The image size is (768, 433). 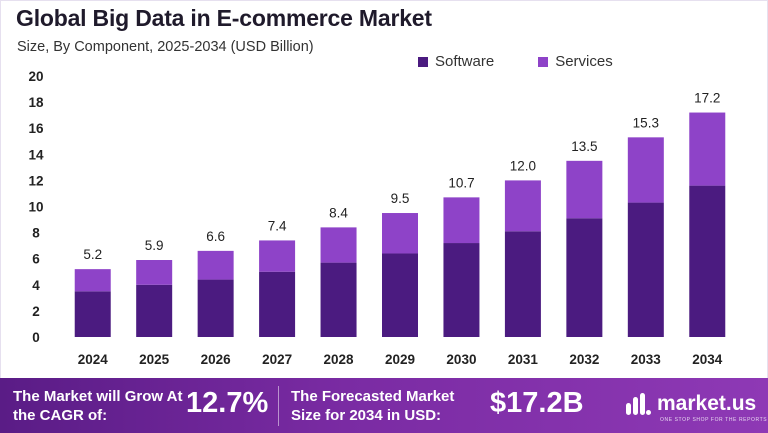 What do you see at coordinates (714, 420) in the screenshot?
I see `brand-tagline: ONE STOP SHOP FOR THE REPORTS` at bounding box center [714, 420].